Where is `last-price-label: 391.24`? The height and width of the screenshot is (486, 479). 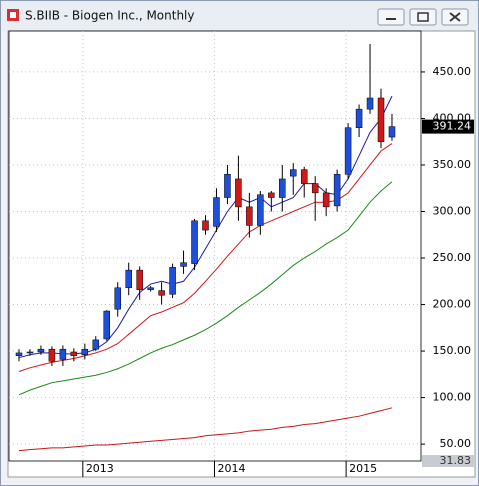 last-price-label: 391.24 is located at coordinates (452, 126).